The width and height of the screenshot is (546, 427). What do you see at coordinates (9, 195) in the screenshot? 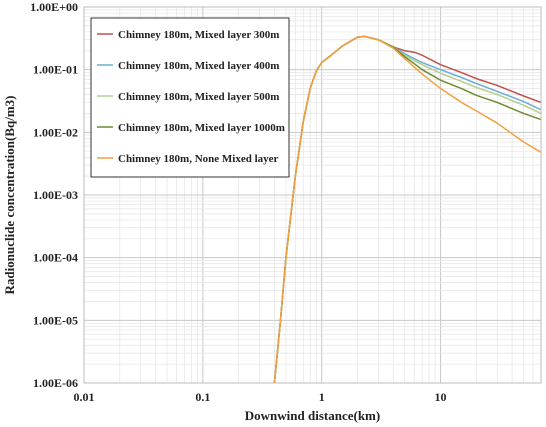
I see `y-axis-title: Radionuclide concentration(Bq/m3)` at bounding box center [9, 195].